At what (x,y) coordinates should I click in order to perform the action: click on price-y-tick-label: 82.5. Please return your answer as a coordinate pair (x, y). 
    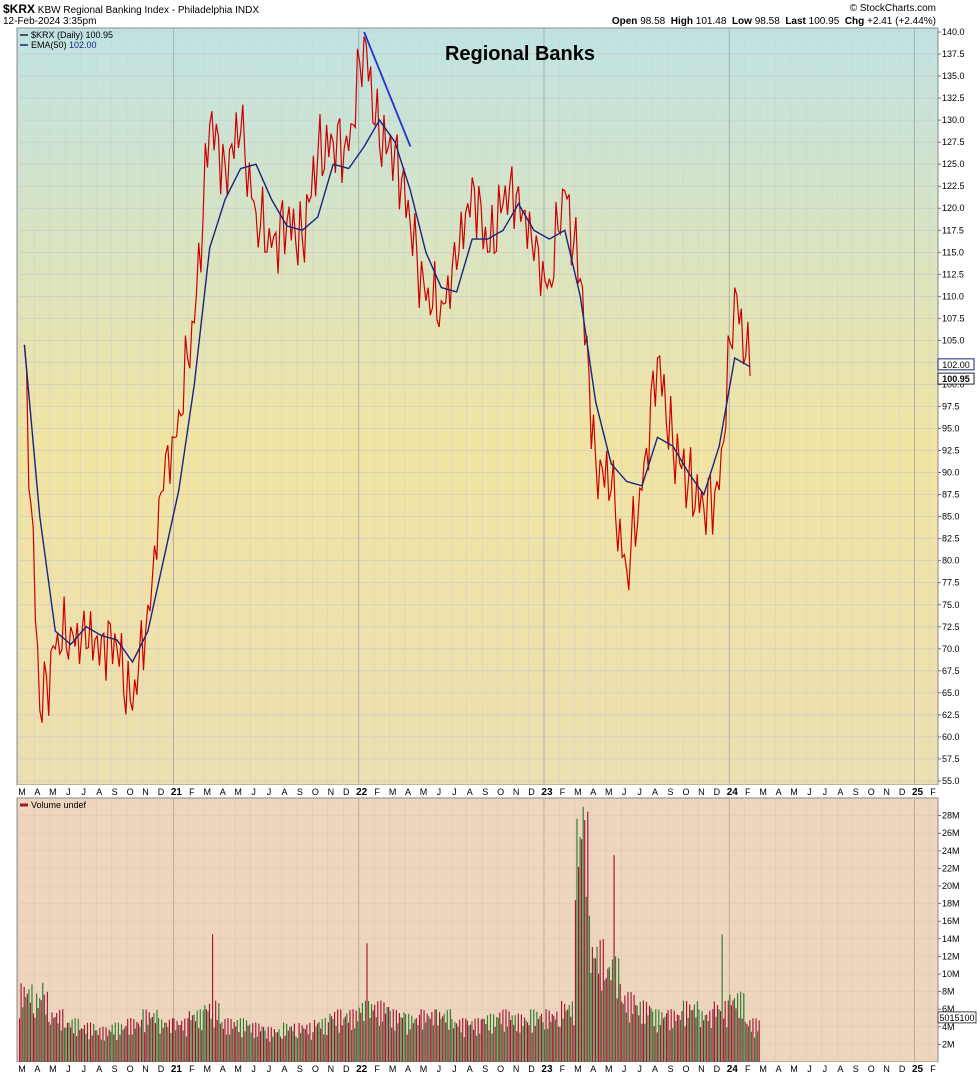
    Looking at the image, I should click on (951, 539).